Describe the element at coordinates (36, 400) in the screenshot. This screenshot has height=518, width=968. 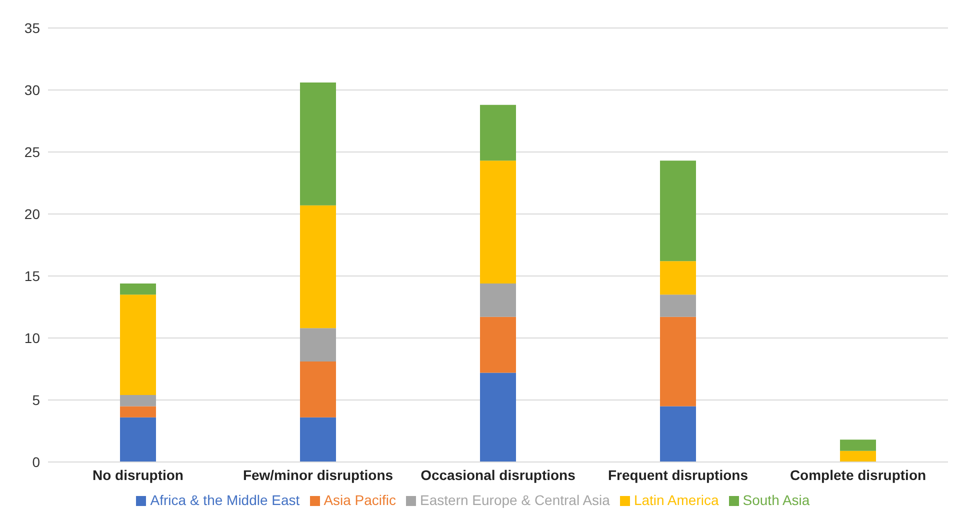
I see `y-tick-label: 5` at that location.